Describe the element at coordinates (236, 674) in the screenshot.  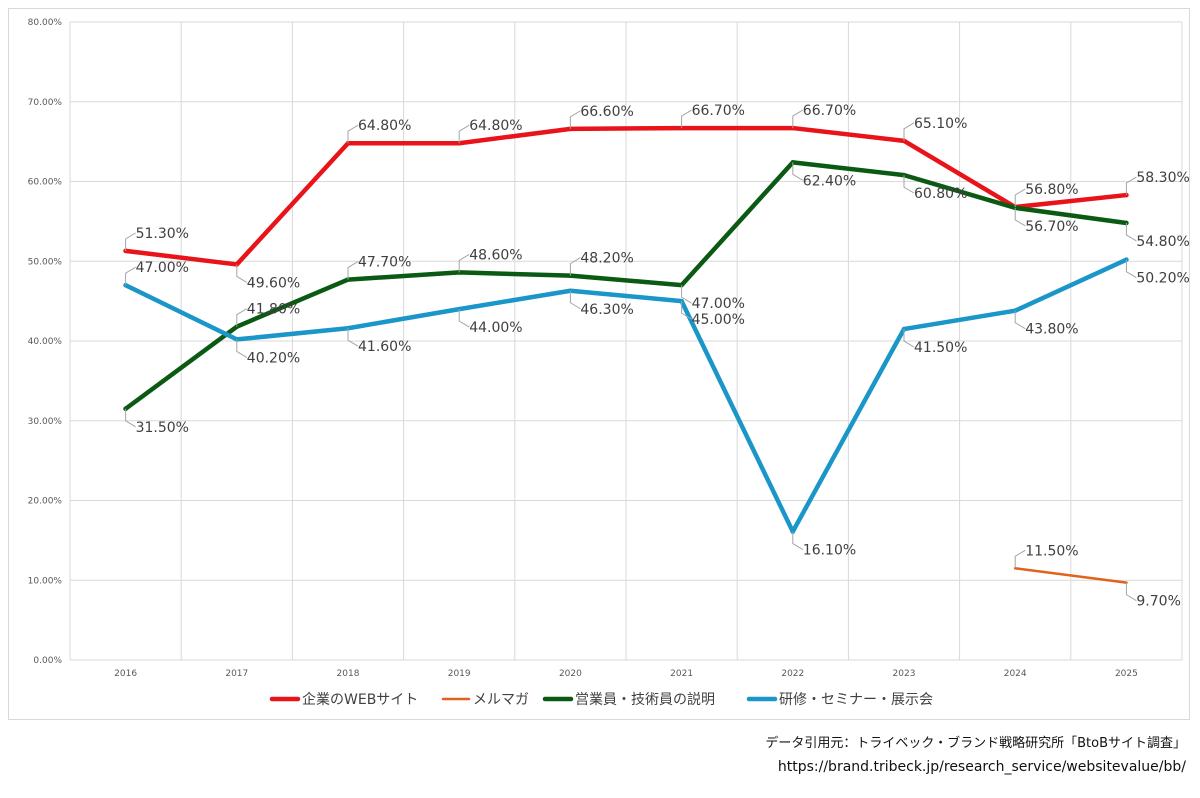
I see `x-tick-label: 2017` at that location.